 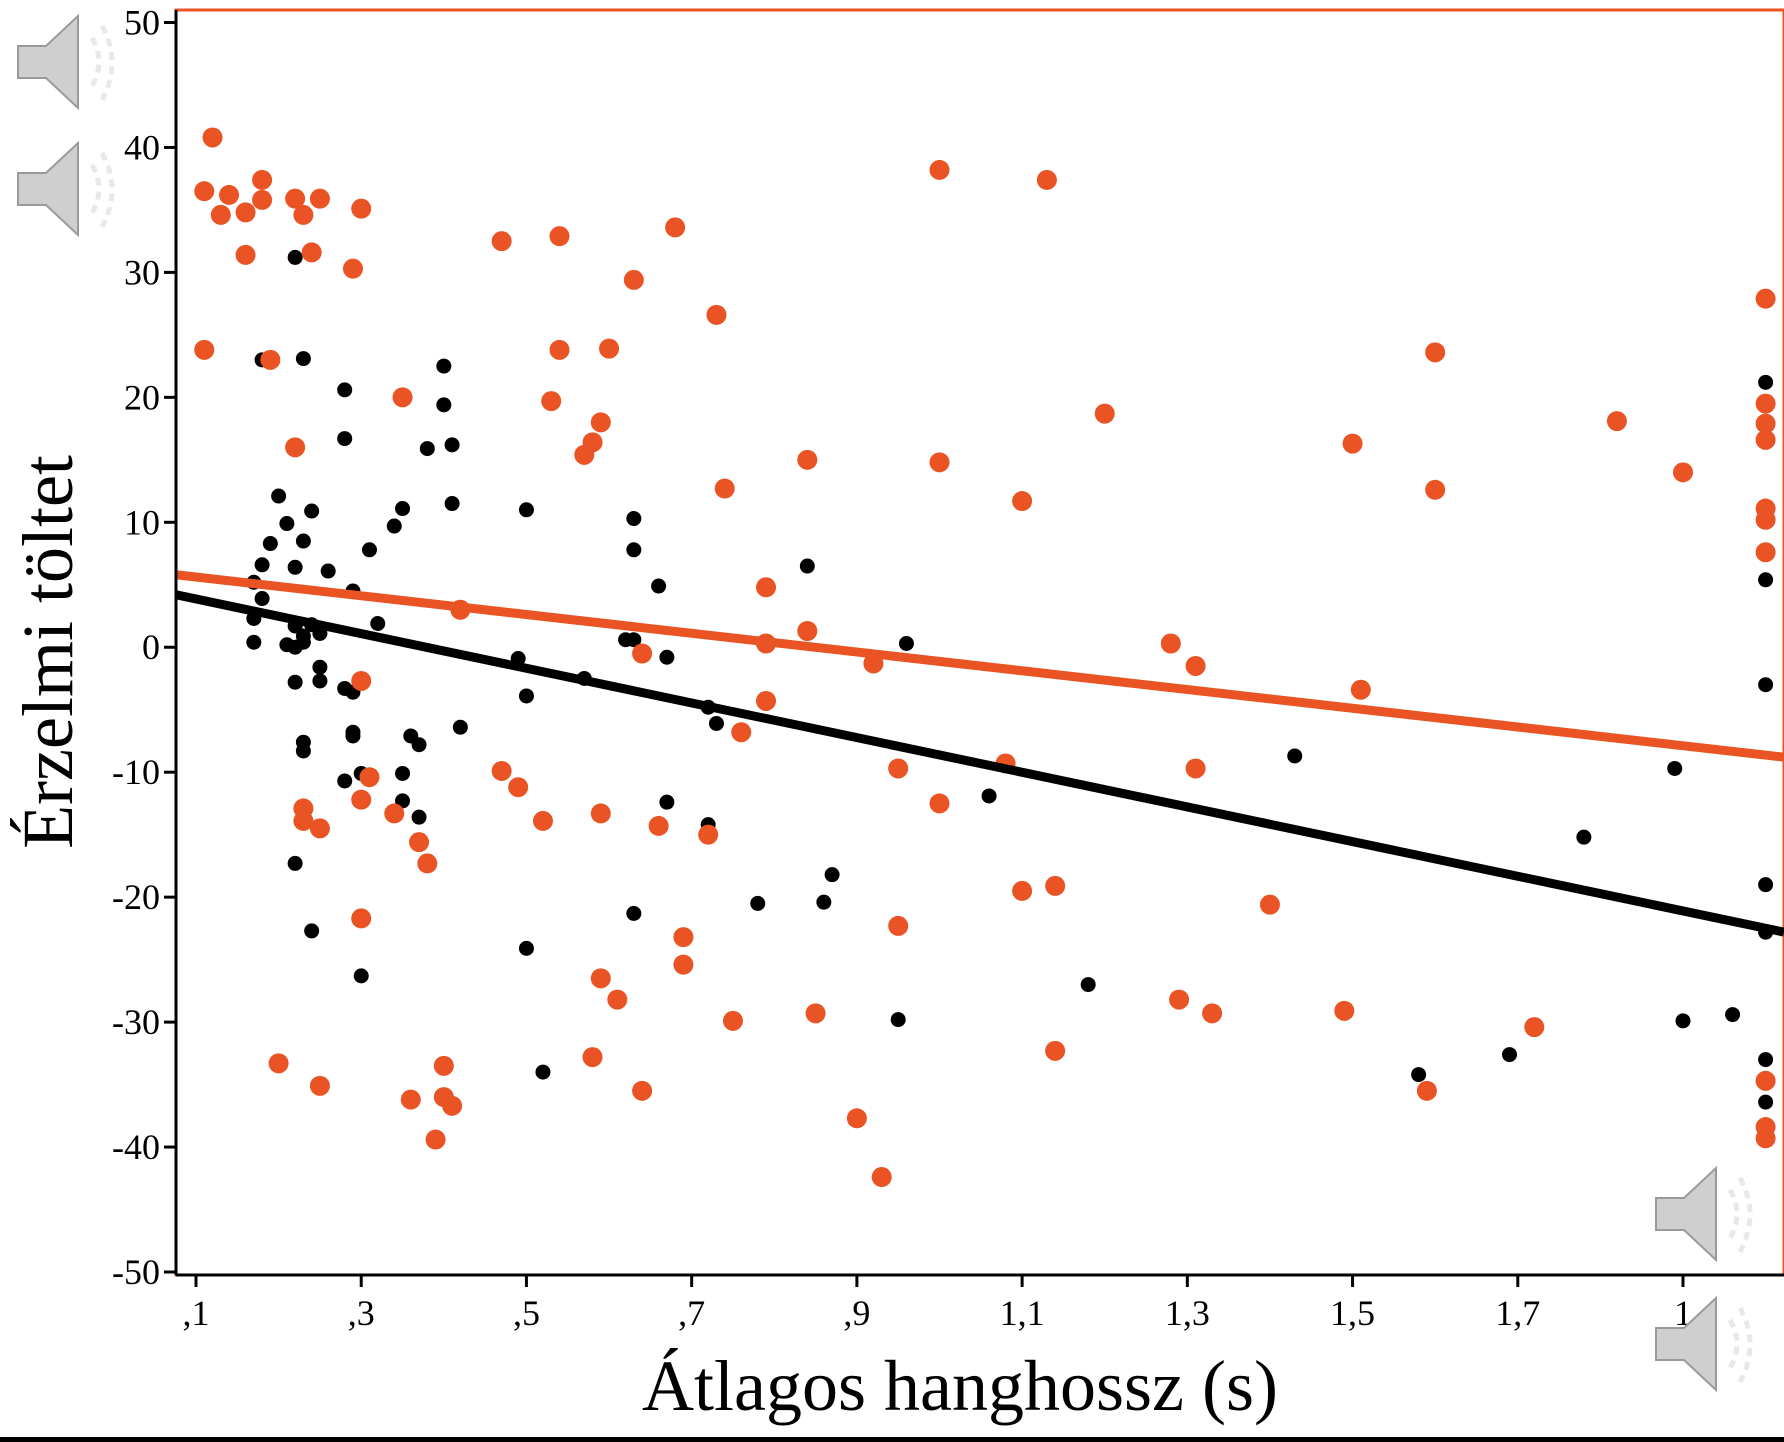 What do you see at coordinates (142, 397) in the screenshot?
I see `y-tick-label: 20` at bounding box center [142, 397].